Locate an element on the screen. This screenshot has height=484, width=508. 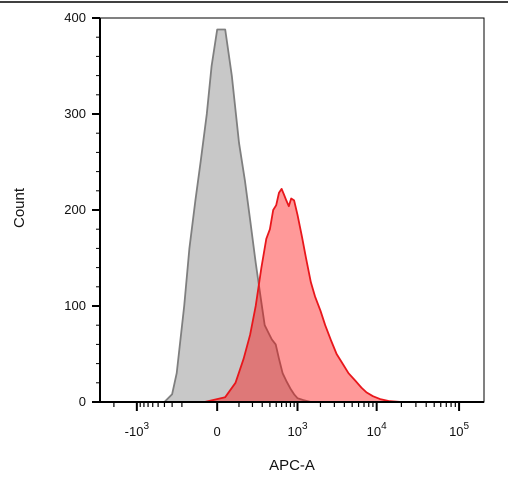
x-axis-title: APC-A is located at coordinates (292, 465).